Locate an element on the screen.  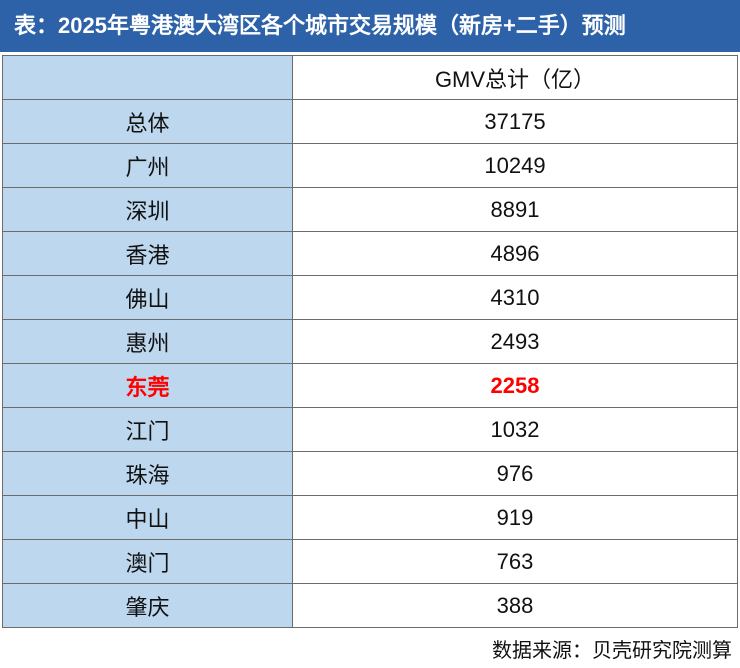
table-row: 总体 37175 is located at coordinates (370, 121).